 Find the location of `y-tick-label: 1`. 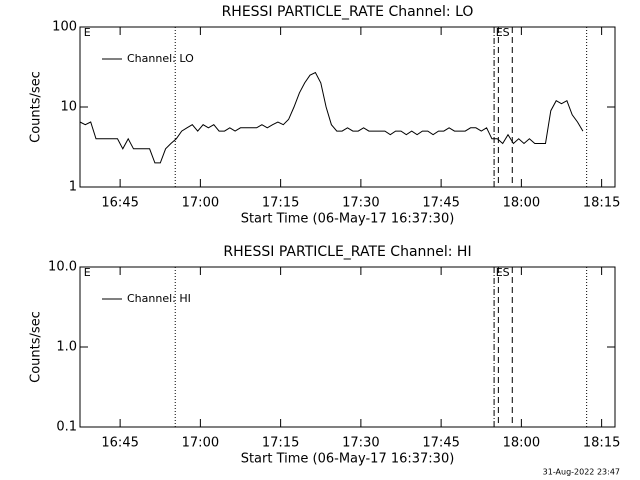

y-tick-label: 1 is located at coordinates (73, 187).